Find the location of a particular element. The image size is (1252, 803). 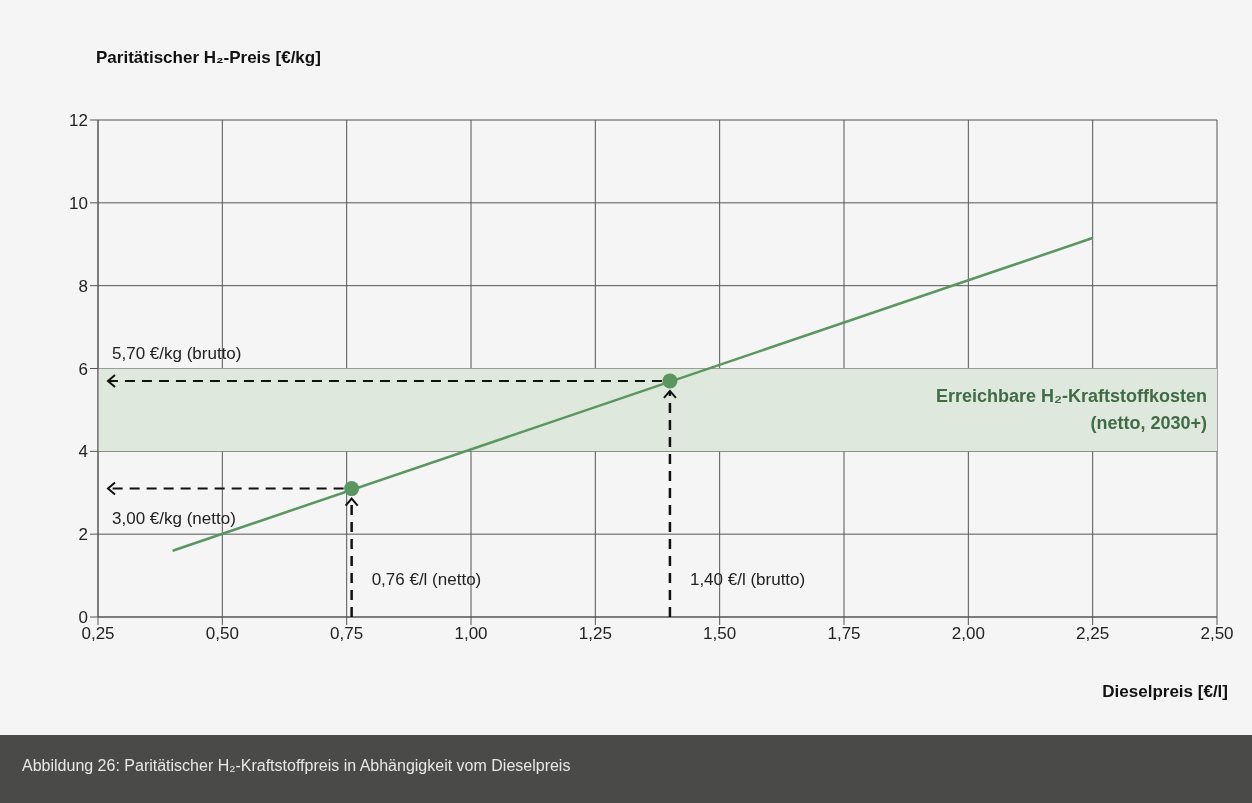

x-tick-label: 1,75 is located at coordinates (844, 634).